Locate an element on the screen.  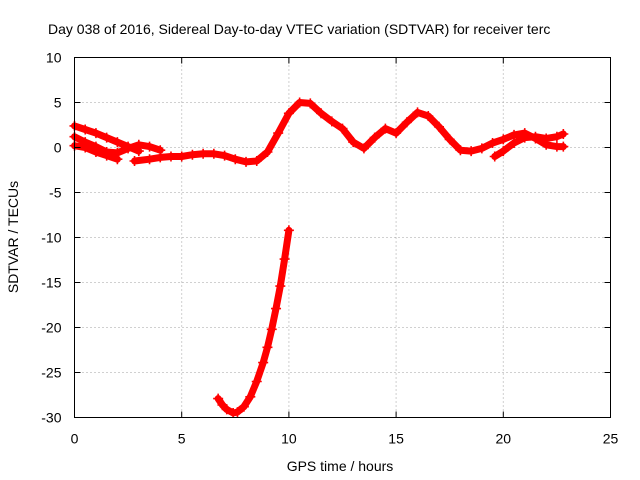
y-axis-tick-labels: -30 -25 -20 -15 -10 -5 0 5 10 is located at coordinates (51, 238).